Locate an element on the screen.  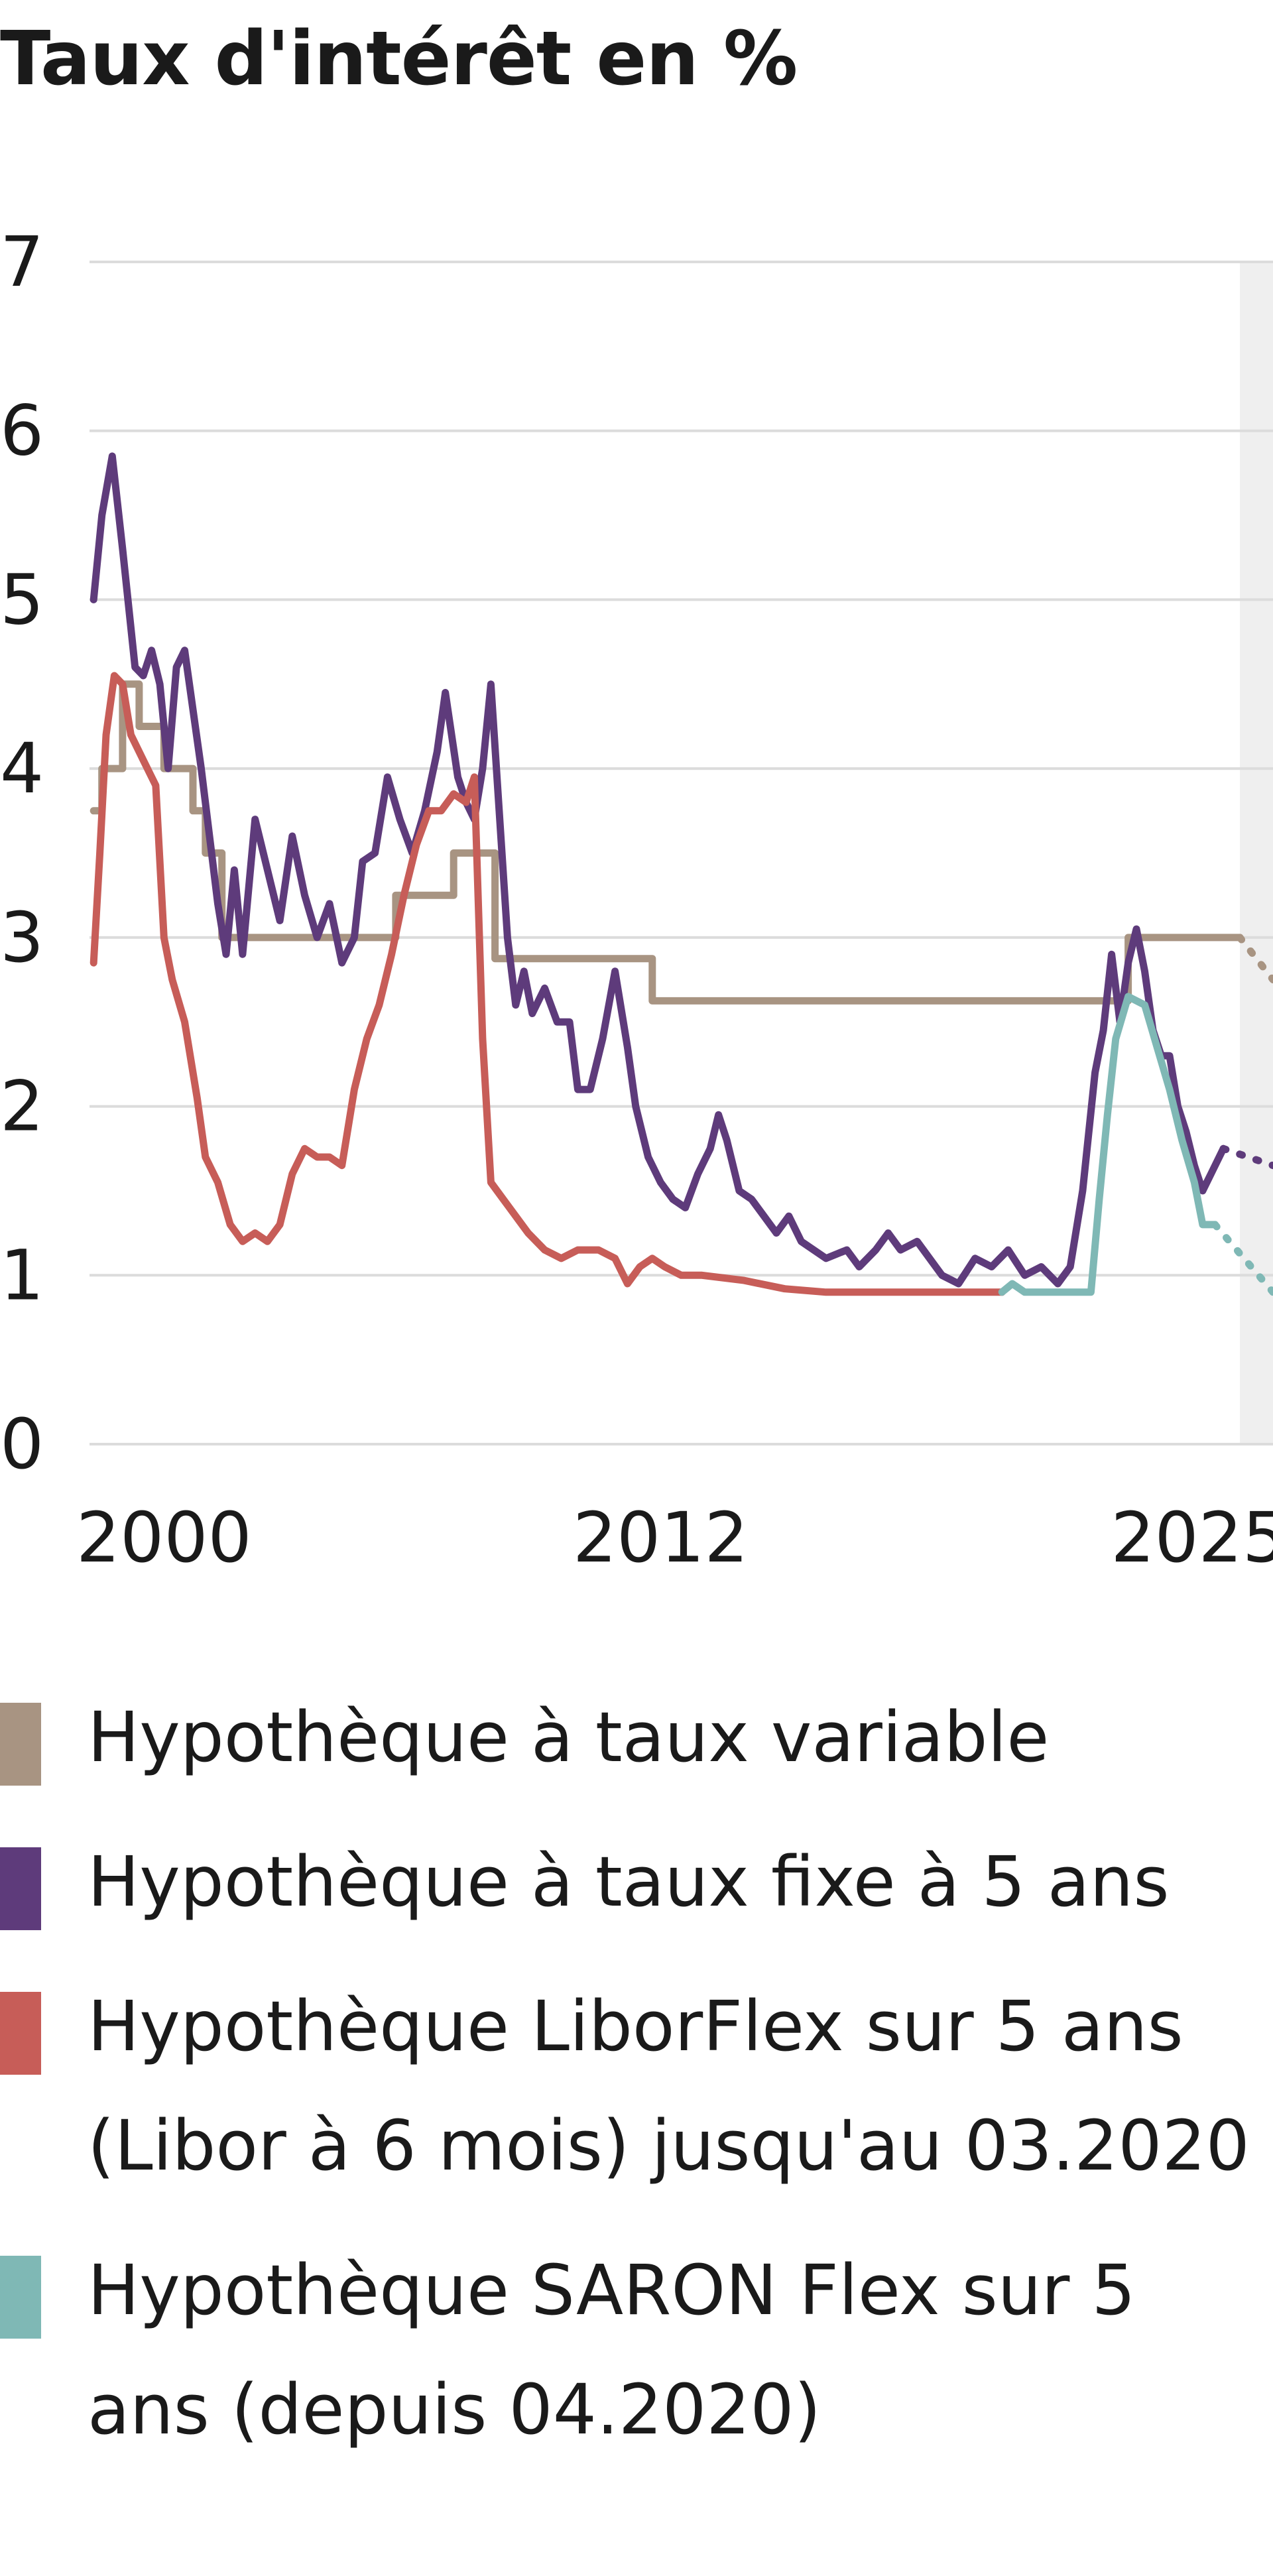
legend-label: Hypothèque à taux variable is located at coordinates (569, 1737).